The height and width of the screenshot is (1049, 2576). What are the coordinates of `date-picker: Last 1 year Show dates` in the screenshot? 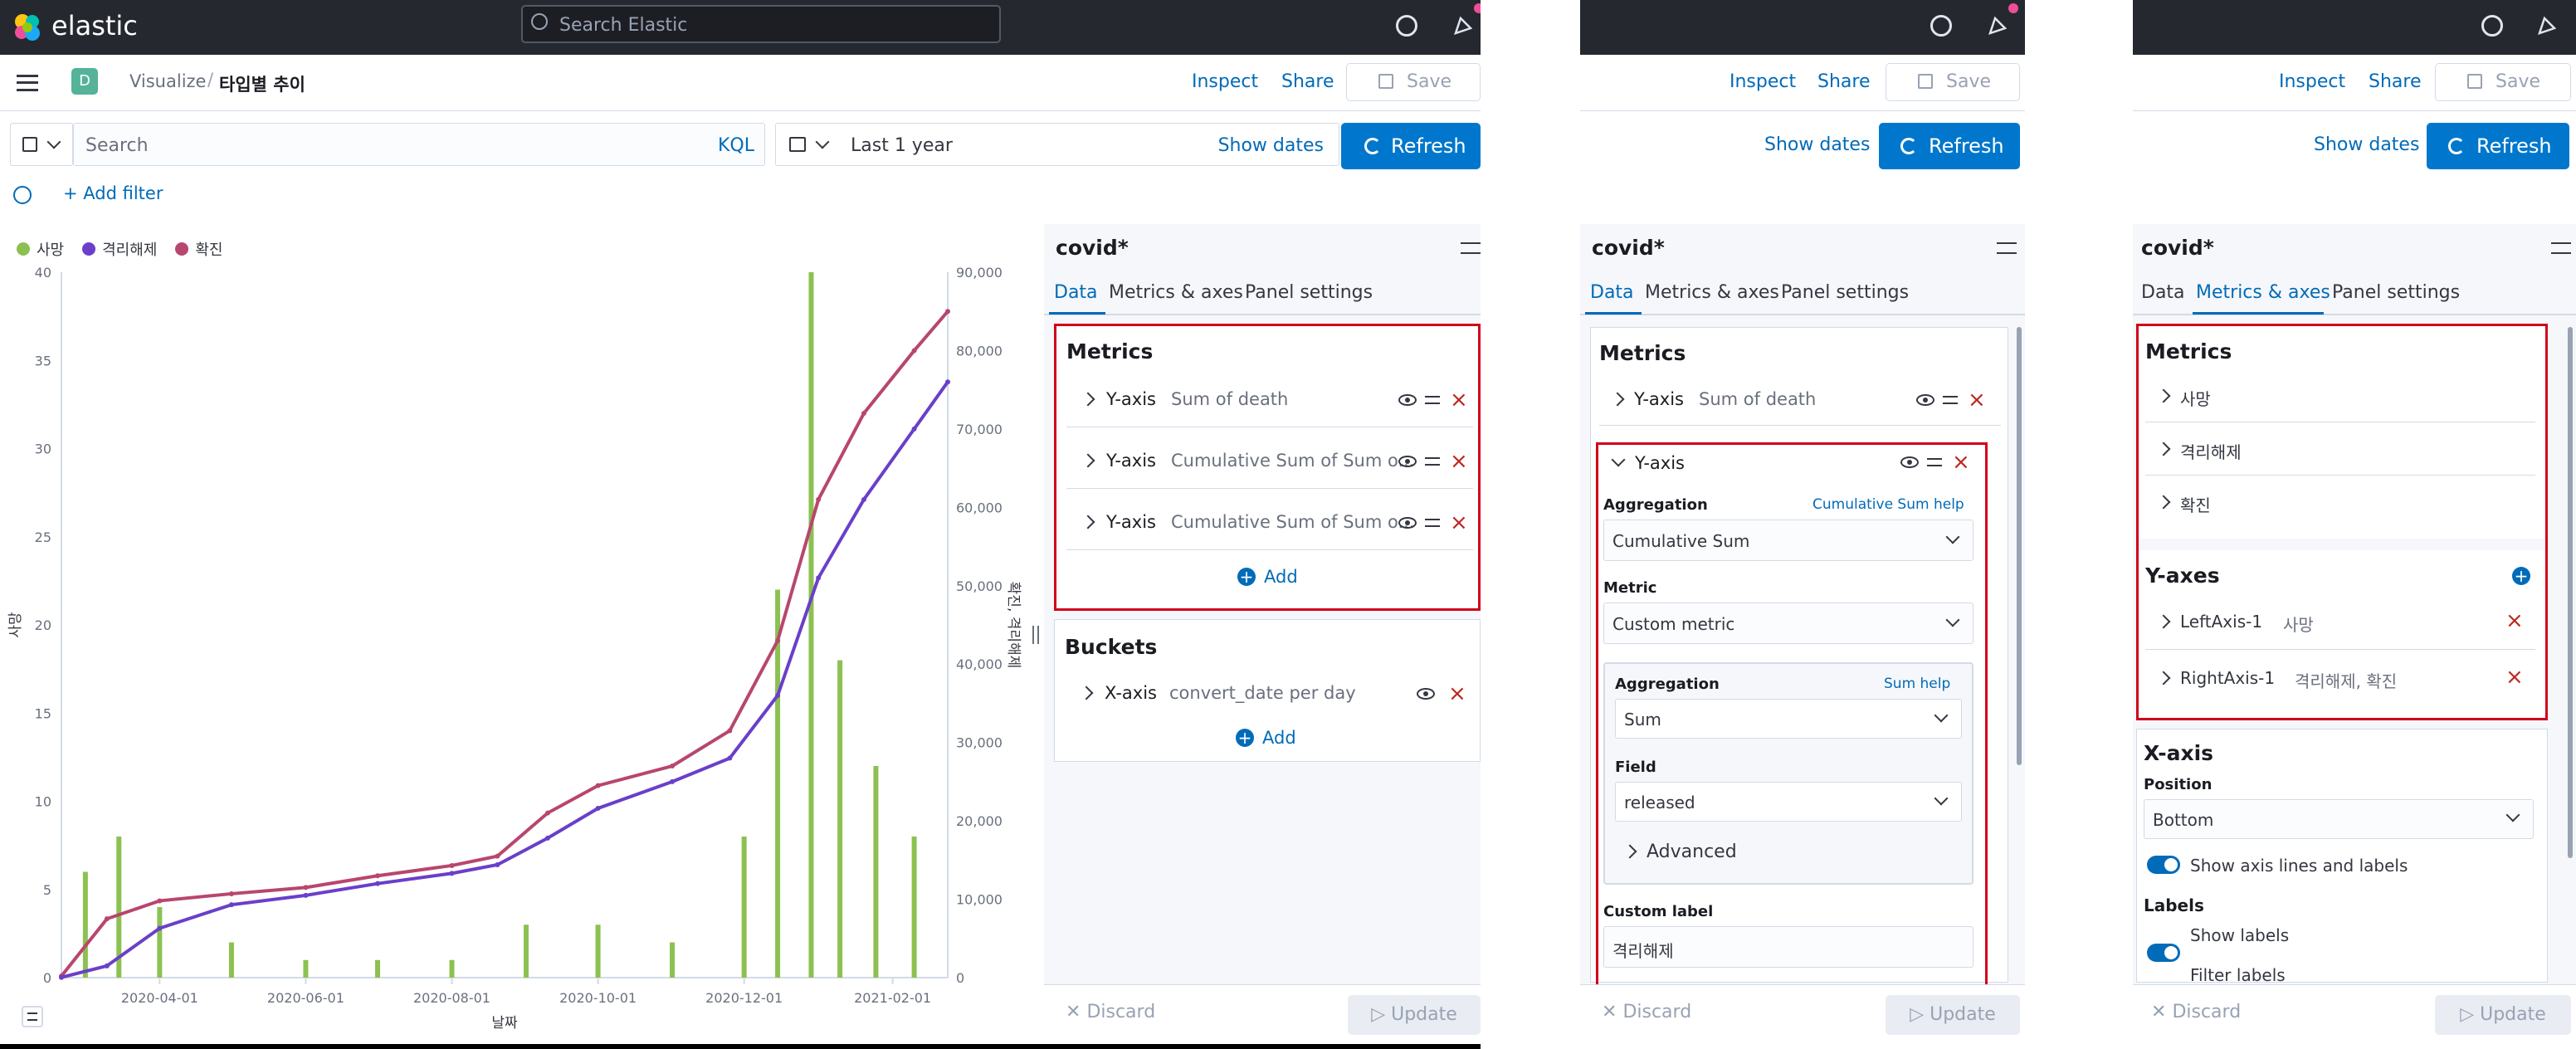 It's located at (1057, 144).